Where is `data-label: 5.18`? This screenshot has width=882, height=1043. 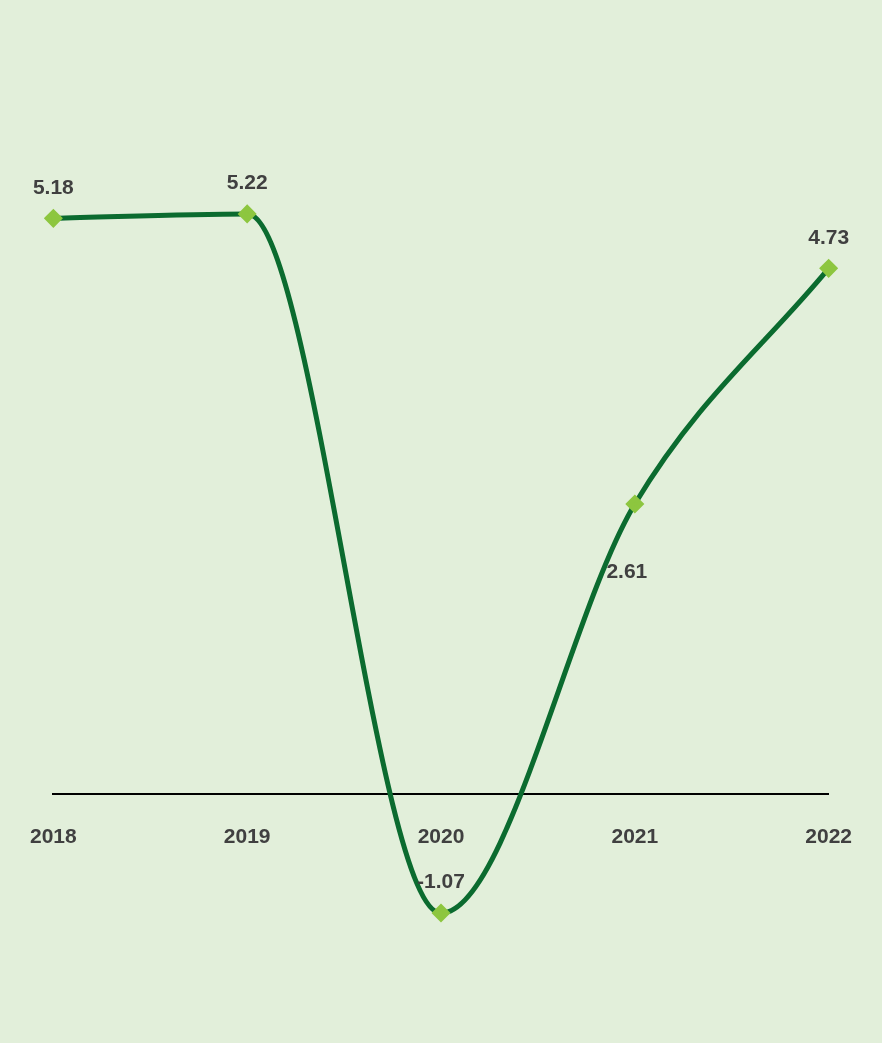 data-label: 5.18 is located at coordinates (53, 186).